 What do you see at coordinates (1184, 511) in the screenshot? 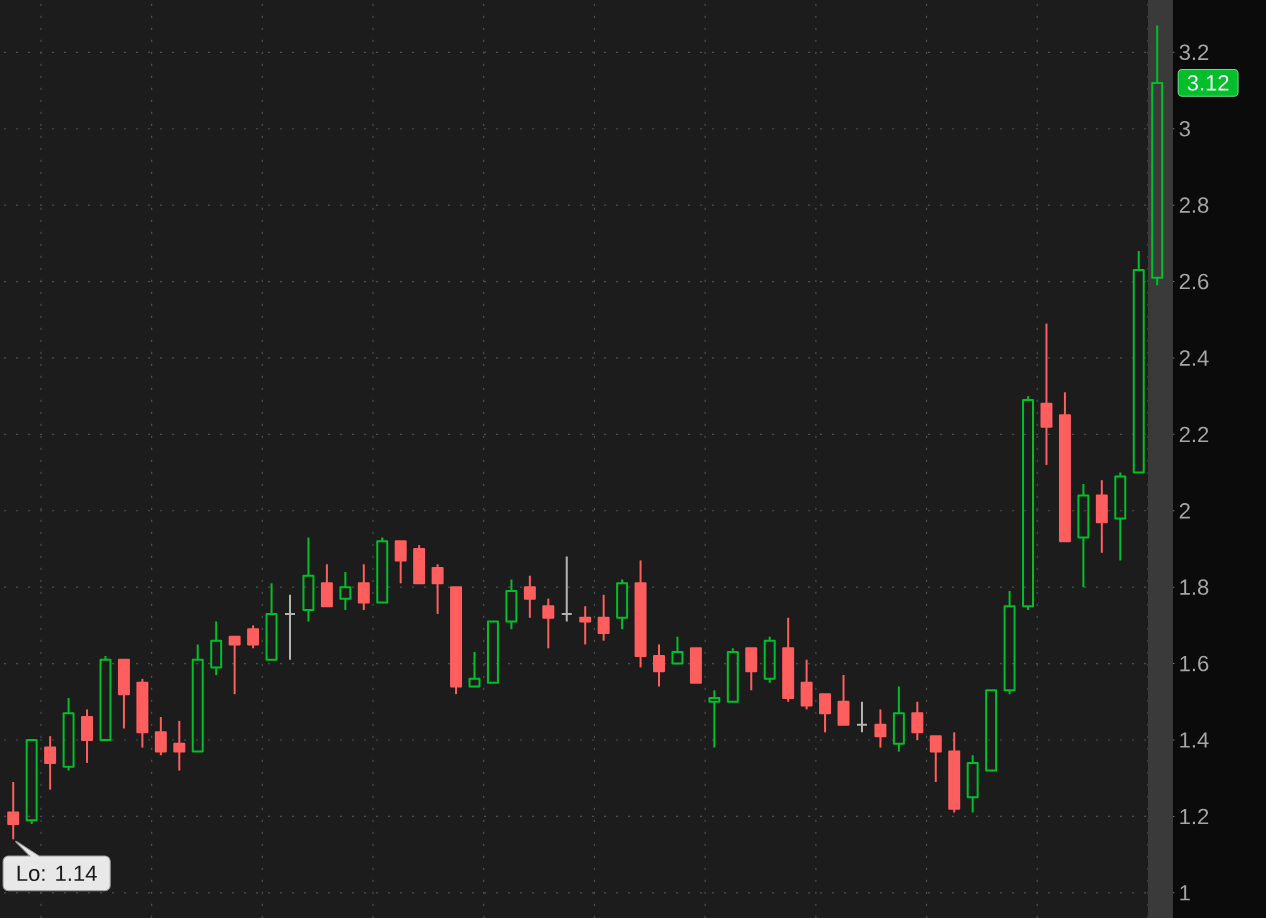
I see `y-tick-label: 2` at bounding box center [1184, 511].